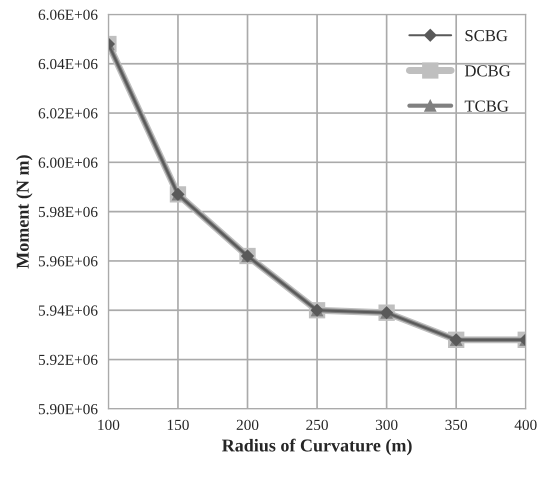  Describe the element at coordinates (456, 425) in the screenshot. I see `x-tick-label: 350` at that location.